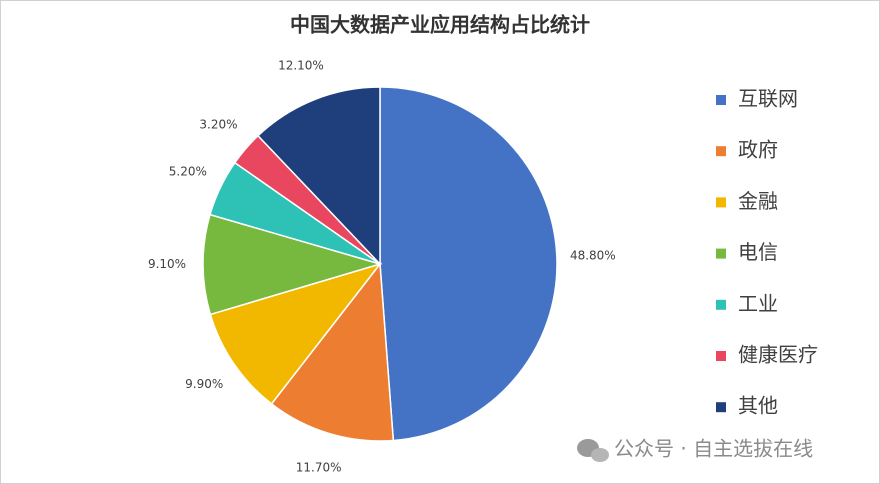 Image resolution: width=880 pixels, height=484 pixels. What do you see at coordinates (593, 255) in the screenshot?
I see `data-label: 48.80%` at bounding box center [593, 255].